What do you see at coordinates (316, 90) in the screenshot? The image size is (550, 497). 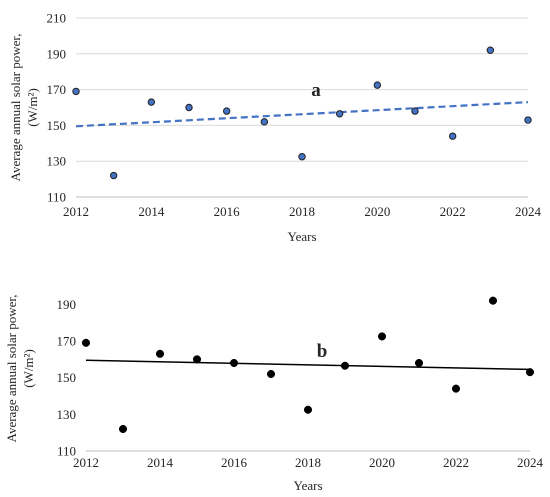 I see `panel-label: a` at bounding box center [316, 90].